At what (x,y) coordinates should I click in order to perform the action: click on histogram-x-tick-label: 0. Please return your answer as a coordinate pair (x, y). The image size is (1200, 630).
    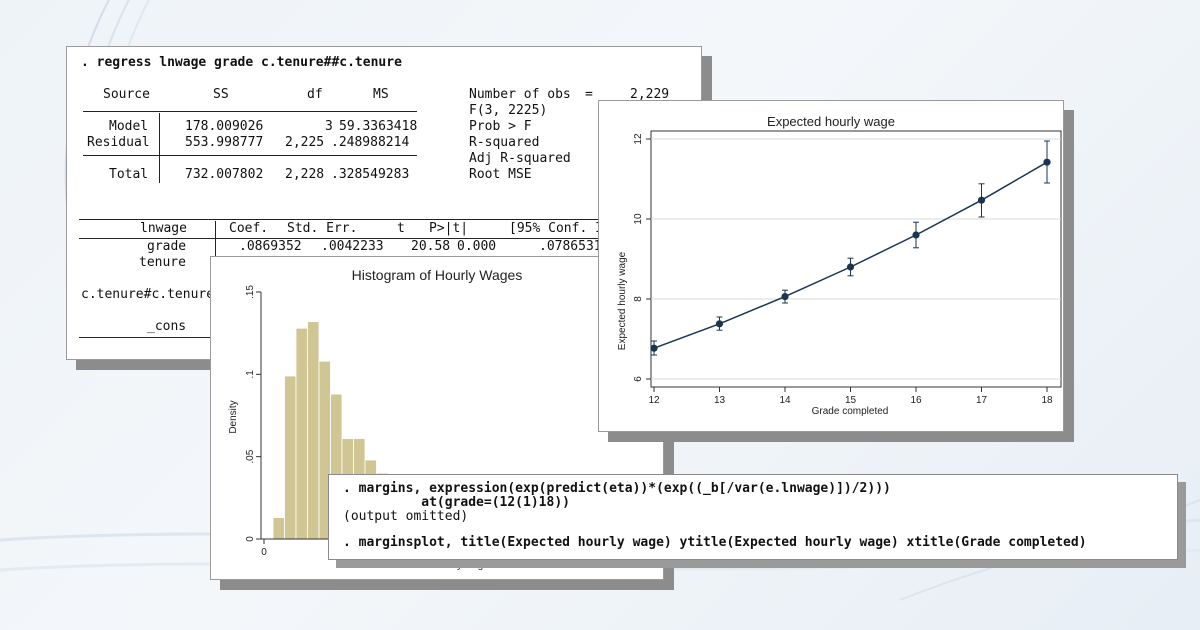
    Looking at the image, I should click on (264, 552).